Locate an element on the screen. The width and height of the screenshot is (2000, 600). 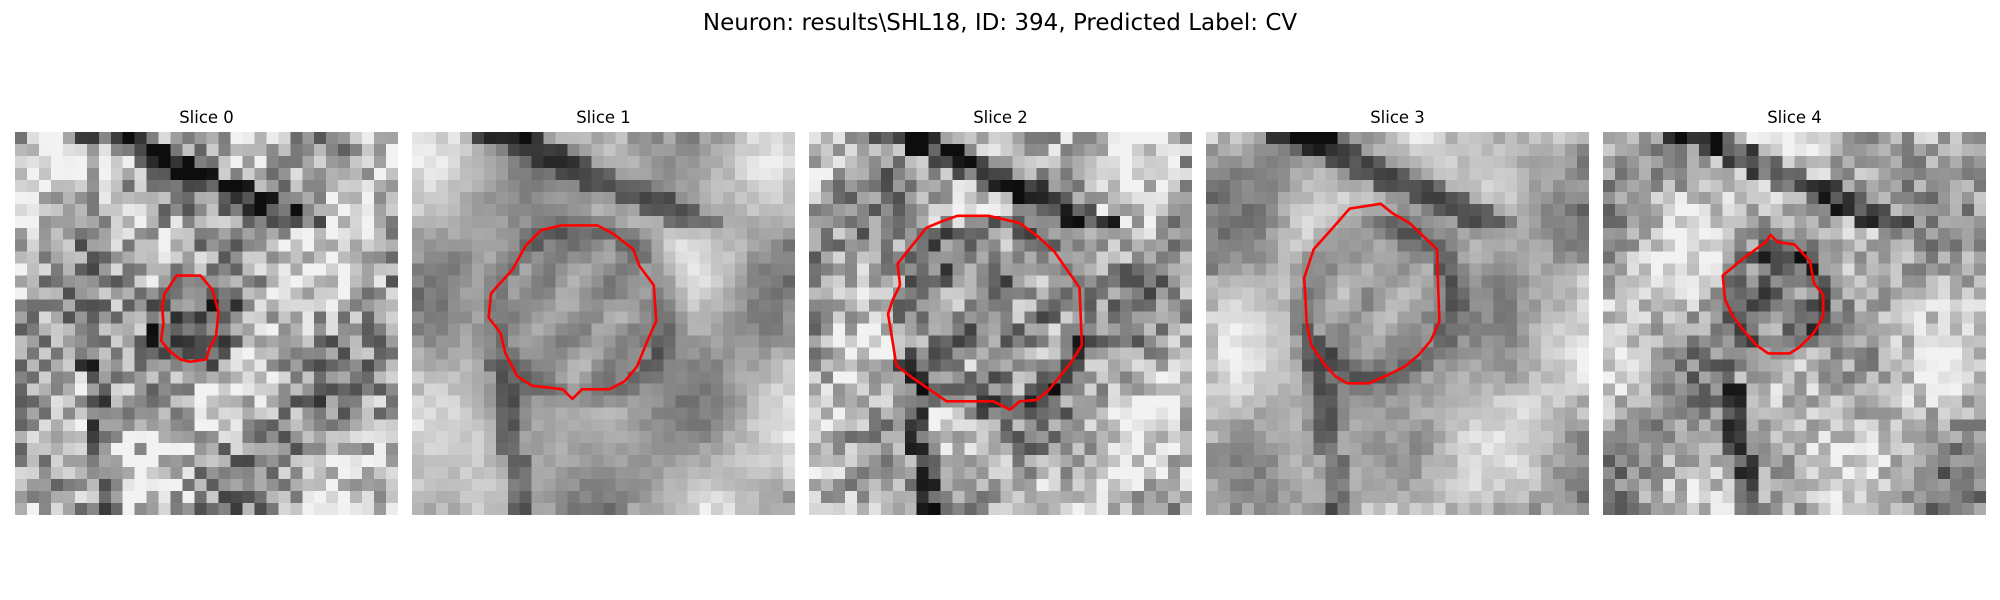
slice-title: Slice 2 is located at coordinates (1000, 120).